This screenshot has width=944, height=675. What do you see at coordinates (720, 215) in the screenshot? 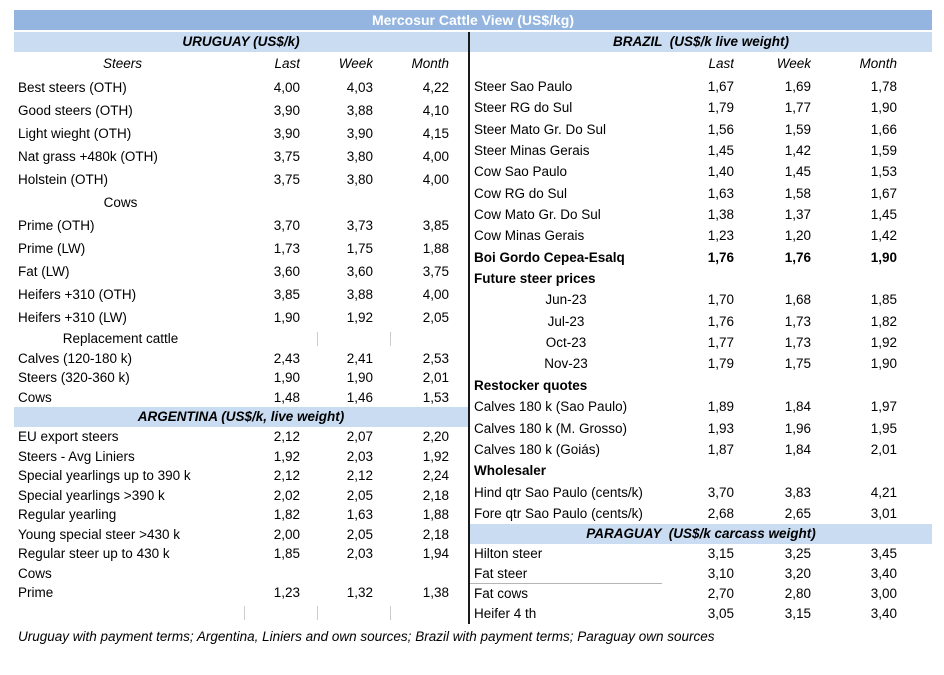
I see `last-value: 1,38` at bounding box center [720, 215].